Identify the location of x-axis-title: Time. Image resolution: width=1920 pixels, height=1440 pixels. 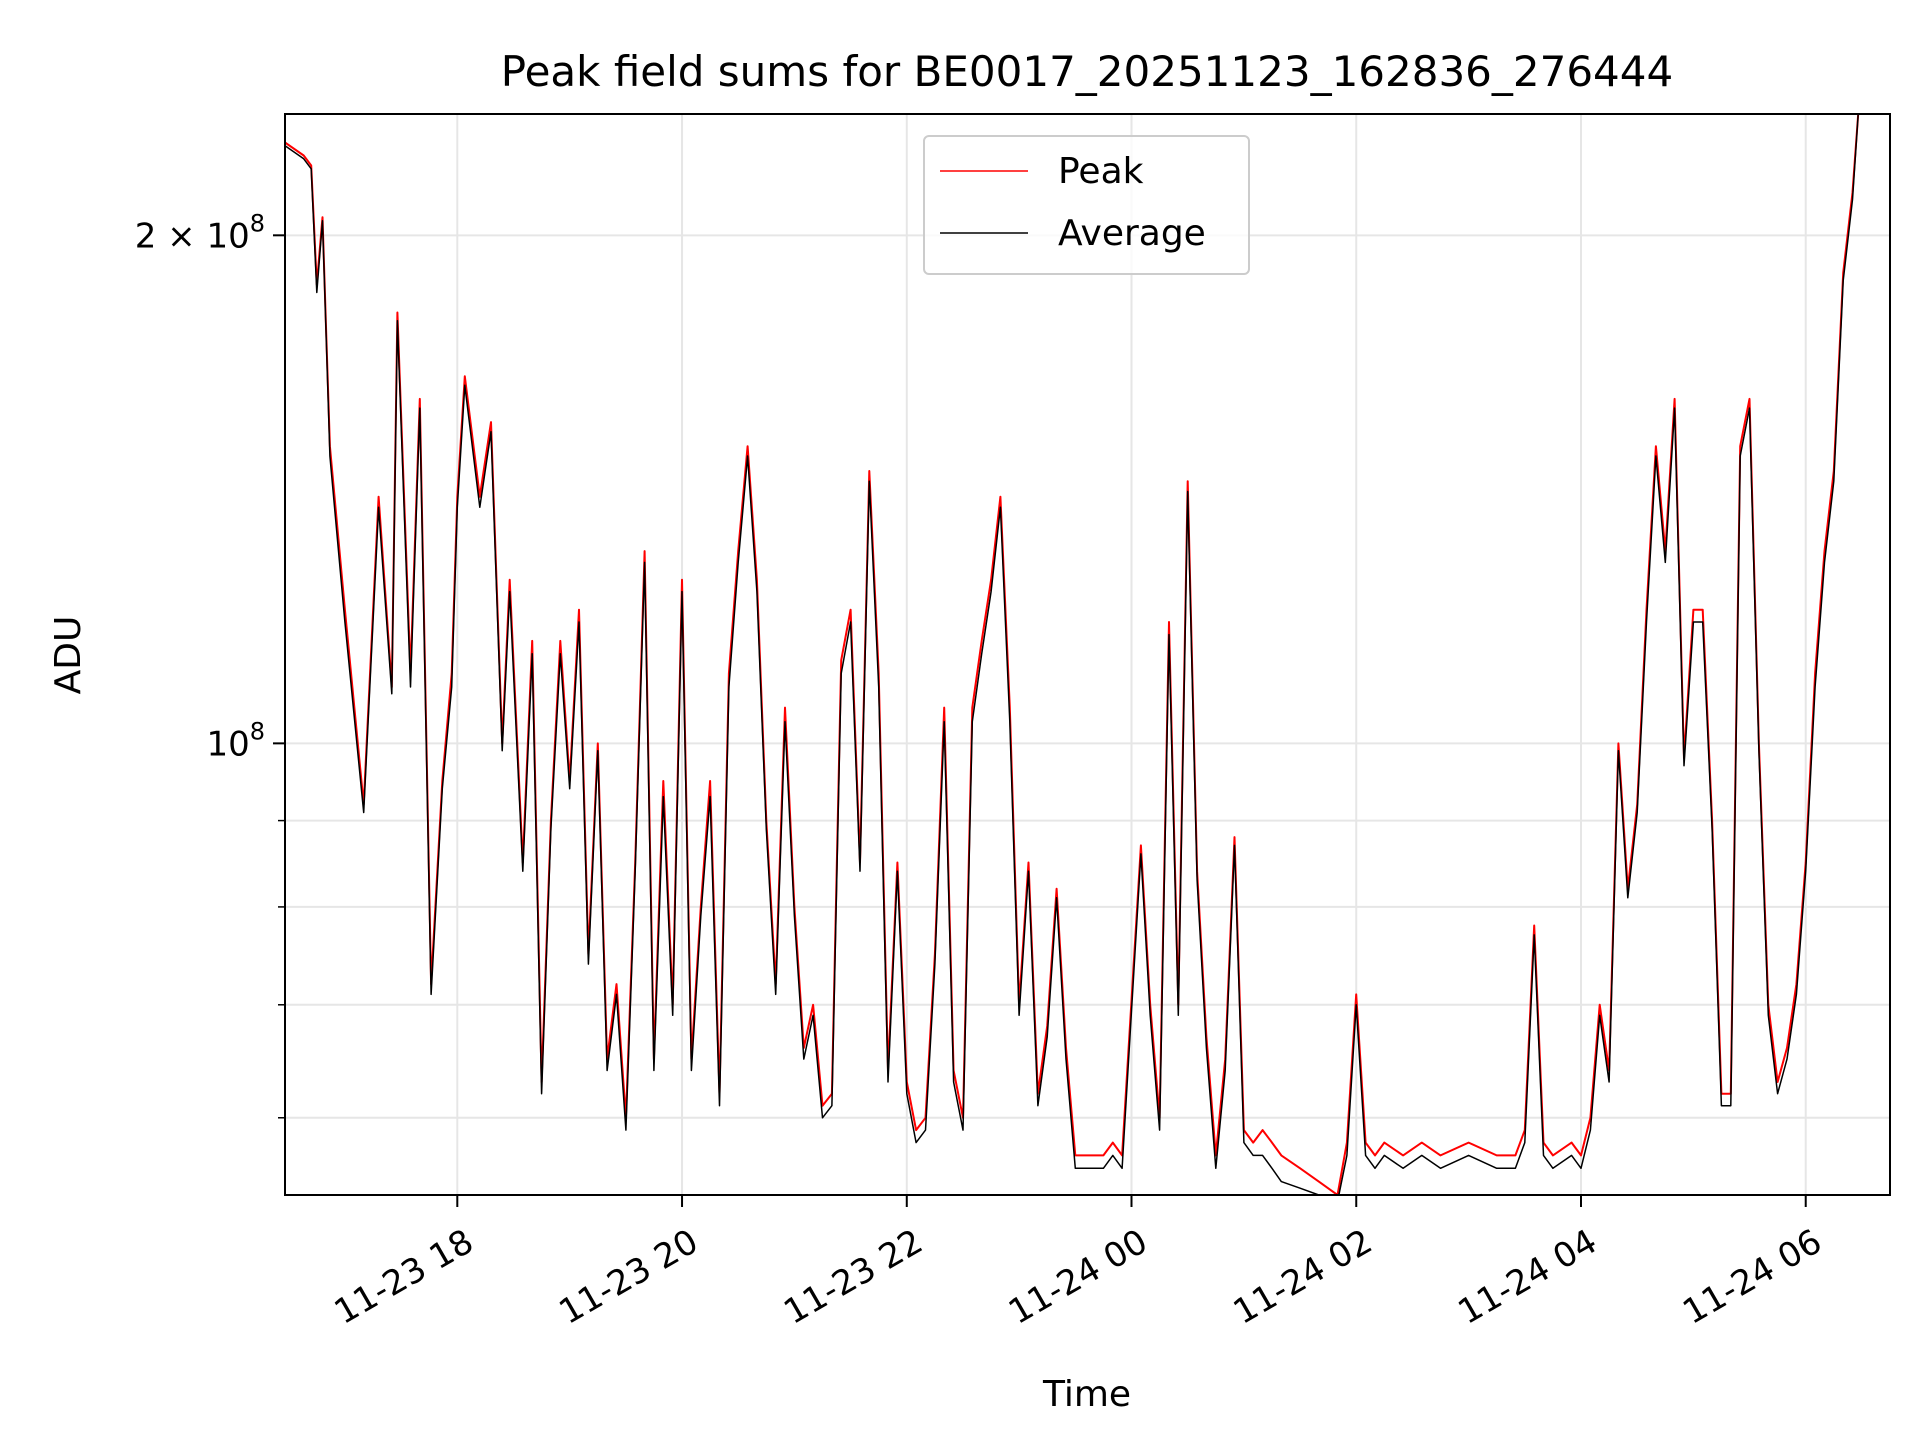
(1086, 1394).